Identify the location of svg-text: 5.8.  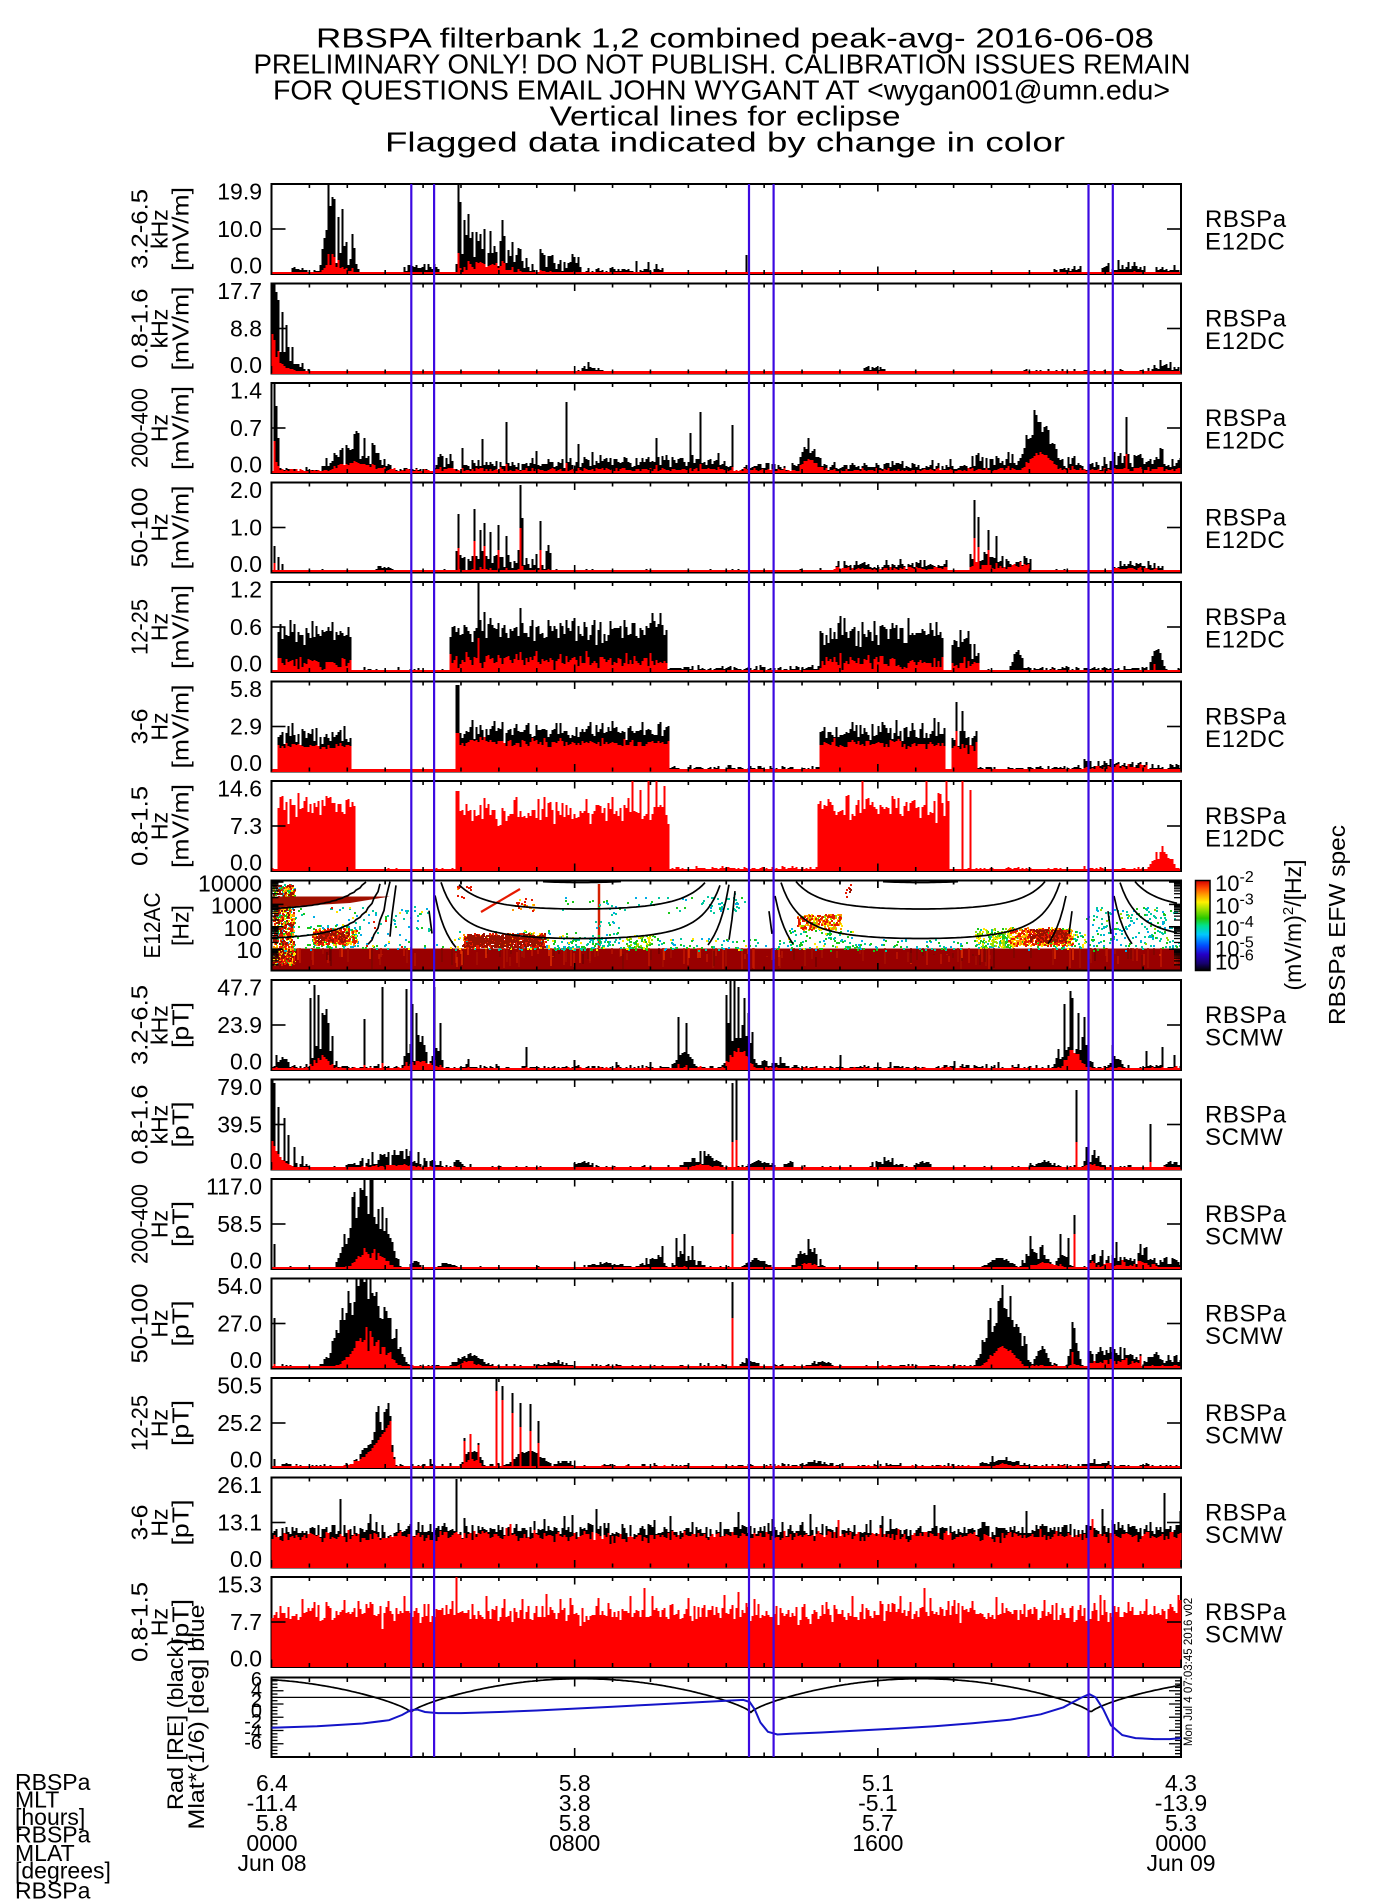
(272, 1823).